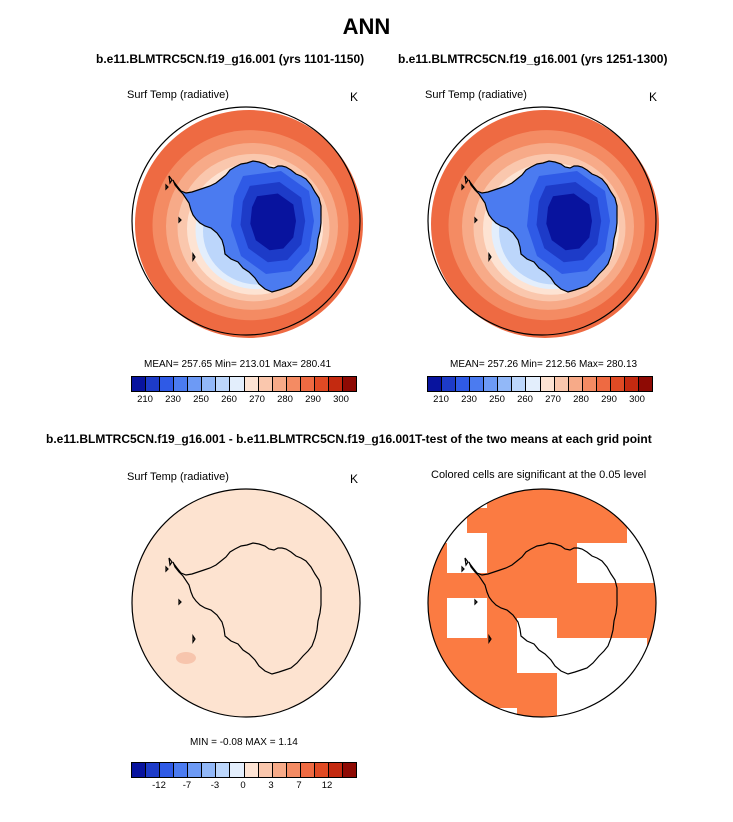  I want to click on colorbar-tick-label: -7, so click(187, 785).